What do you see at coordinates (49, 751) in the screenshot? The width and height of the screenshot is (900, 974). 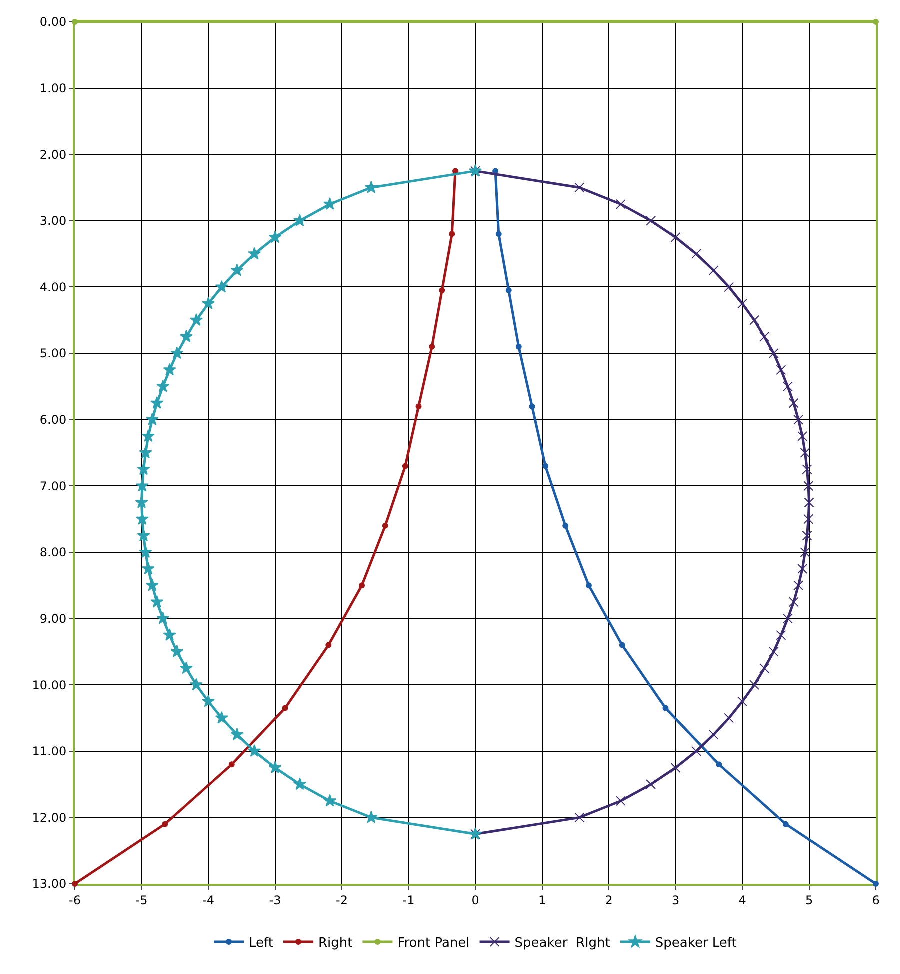 I see `y-tick-label: 11.00` at bounding box center [49, 751].